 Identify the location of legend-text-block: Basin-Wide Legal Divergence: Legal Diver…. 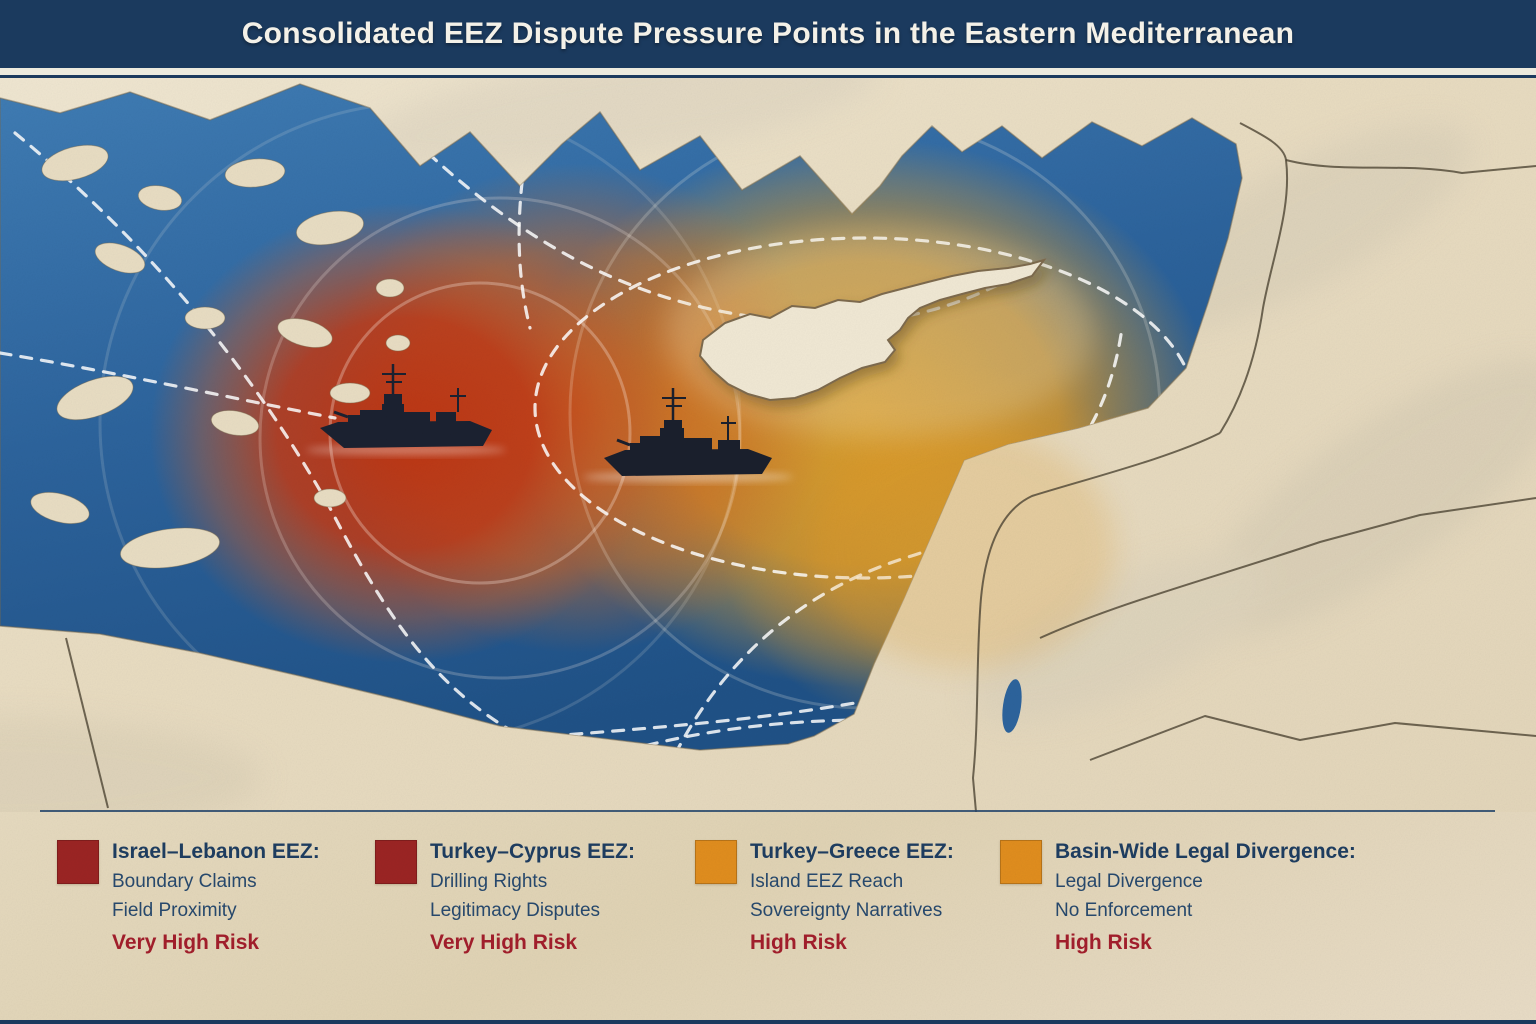
(1205, 897).